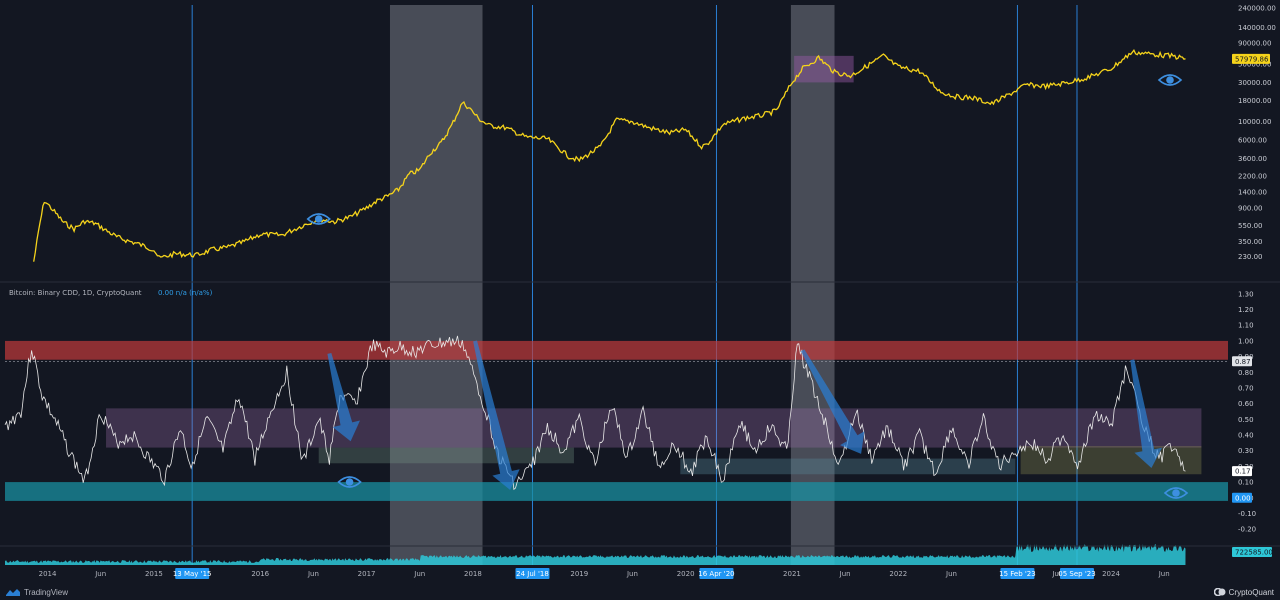 Image resolution: width=1280 pixels, height=600 pixels. Describe the element at coordinates (1246, 310) in the screenshot. I see `cdd-tick-label: 1.20` at that location.